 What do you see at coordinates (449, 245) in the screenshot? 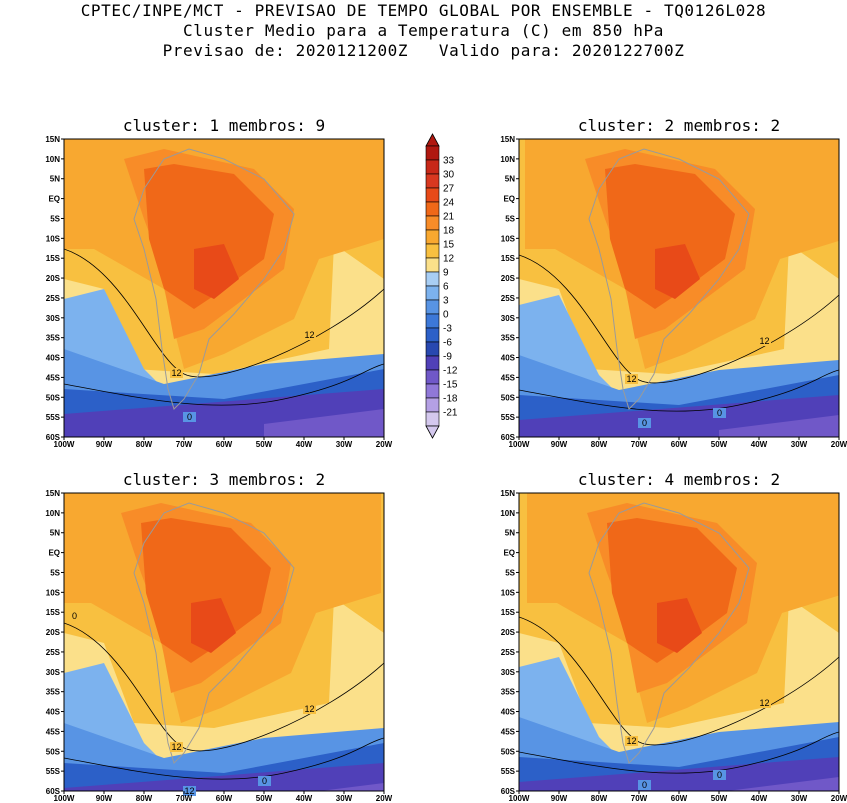
I see `legend-level-label: 15` at bounding box center [449, 245].